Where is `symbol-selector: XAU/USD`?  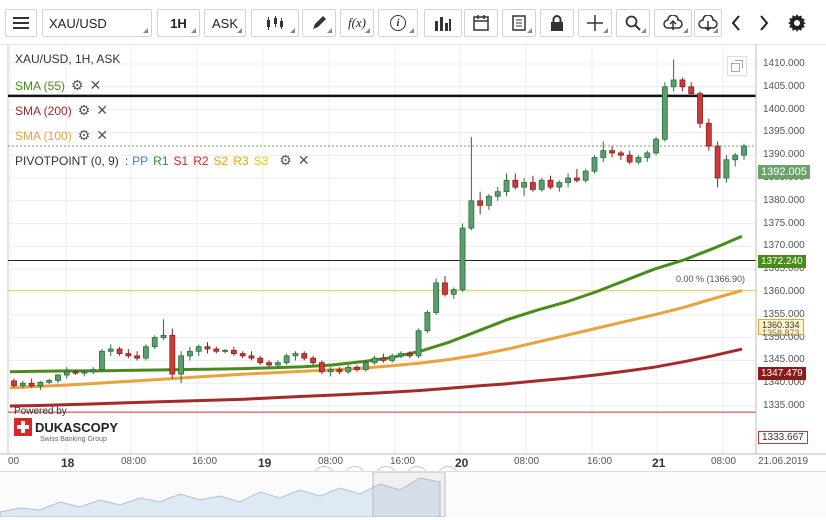 symbol-selector: XAU/USD is located at coordinates (97, 23).